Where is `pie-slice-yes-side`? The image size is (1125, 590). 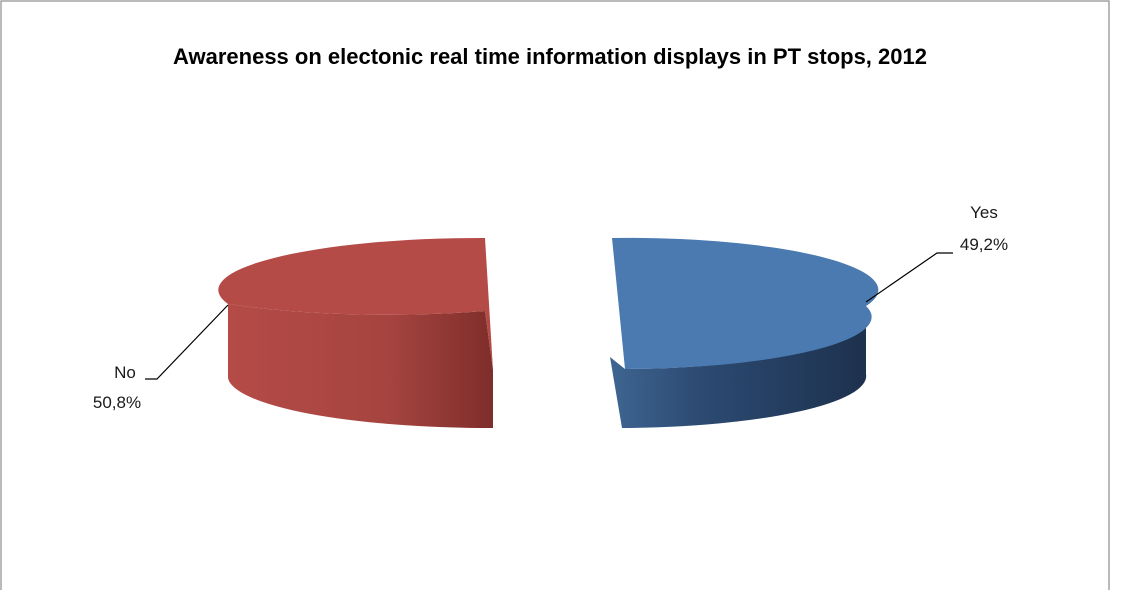 pie-slice-yes-side is located at coordinates (739, 369).